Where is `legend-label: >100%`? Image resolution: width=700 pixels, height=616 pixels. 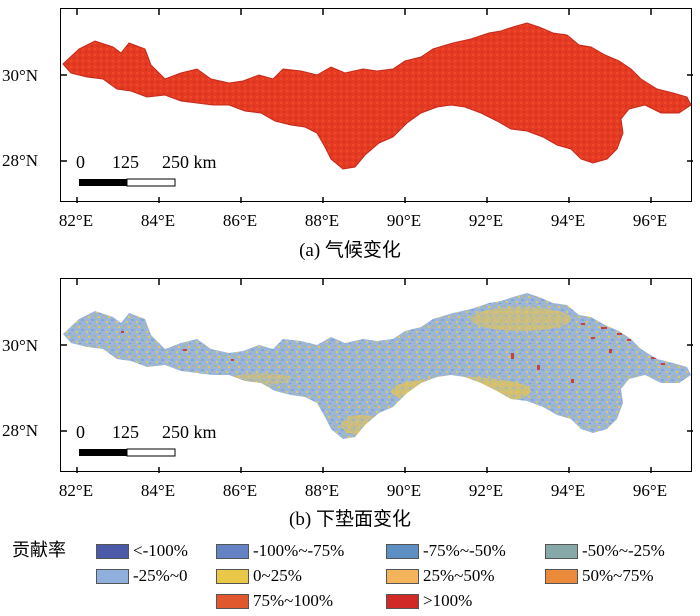 legend-label: >100% is located at coordinates (448, 600).